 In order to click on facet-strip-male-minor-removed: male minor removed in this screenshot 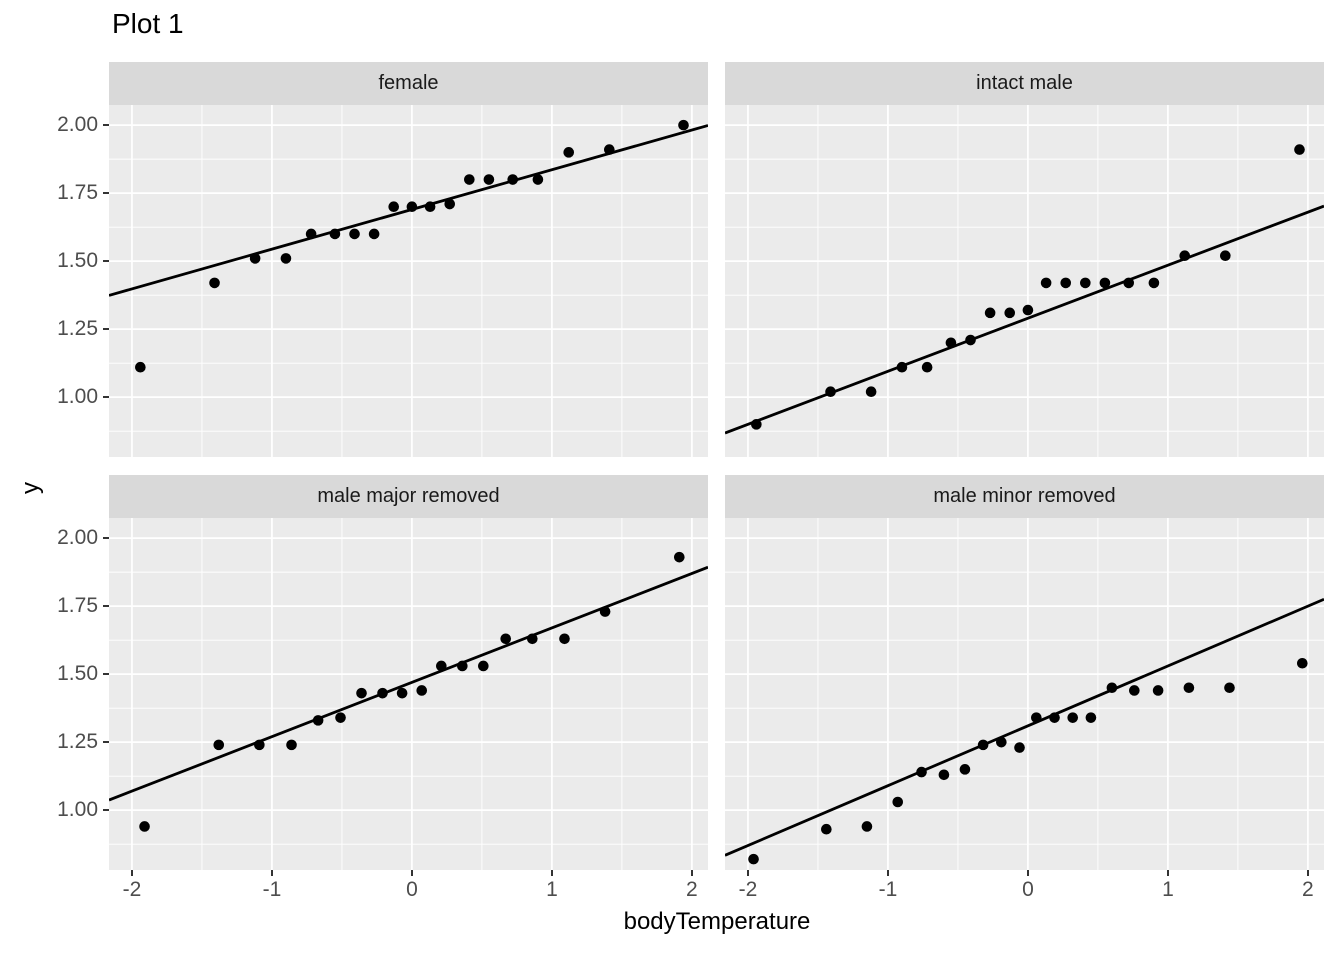, I will do `click(1024, 496)`.